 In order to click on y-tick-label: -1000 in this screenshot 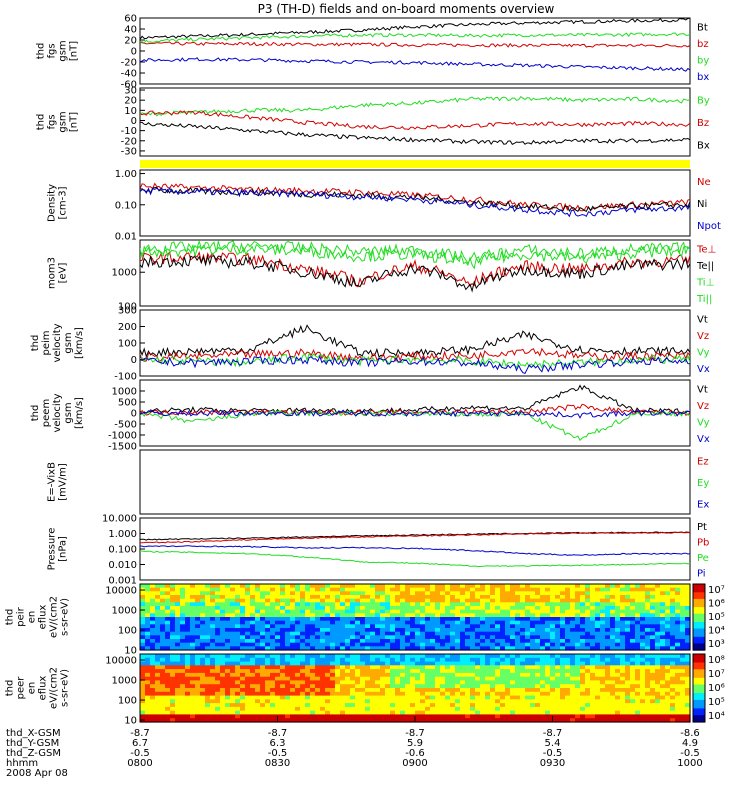, I will do `click(122, 436)`.